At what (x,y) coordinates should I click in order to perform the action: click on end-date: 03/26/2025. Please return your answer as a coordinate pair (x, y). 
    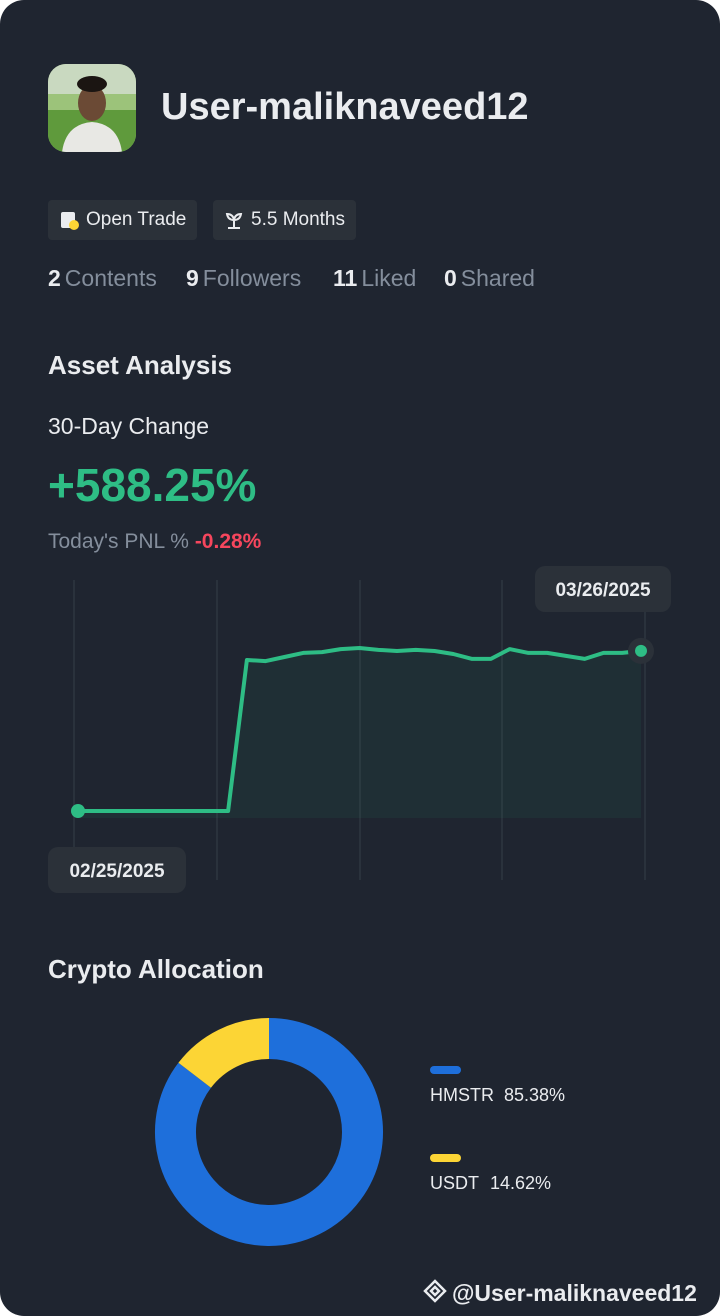
    Looking at the image, I should click on (603, 590).